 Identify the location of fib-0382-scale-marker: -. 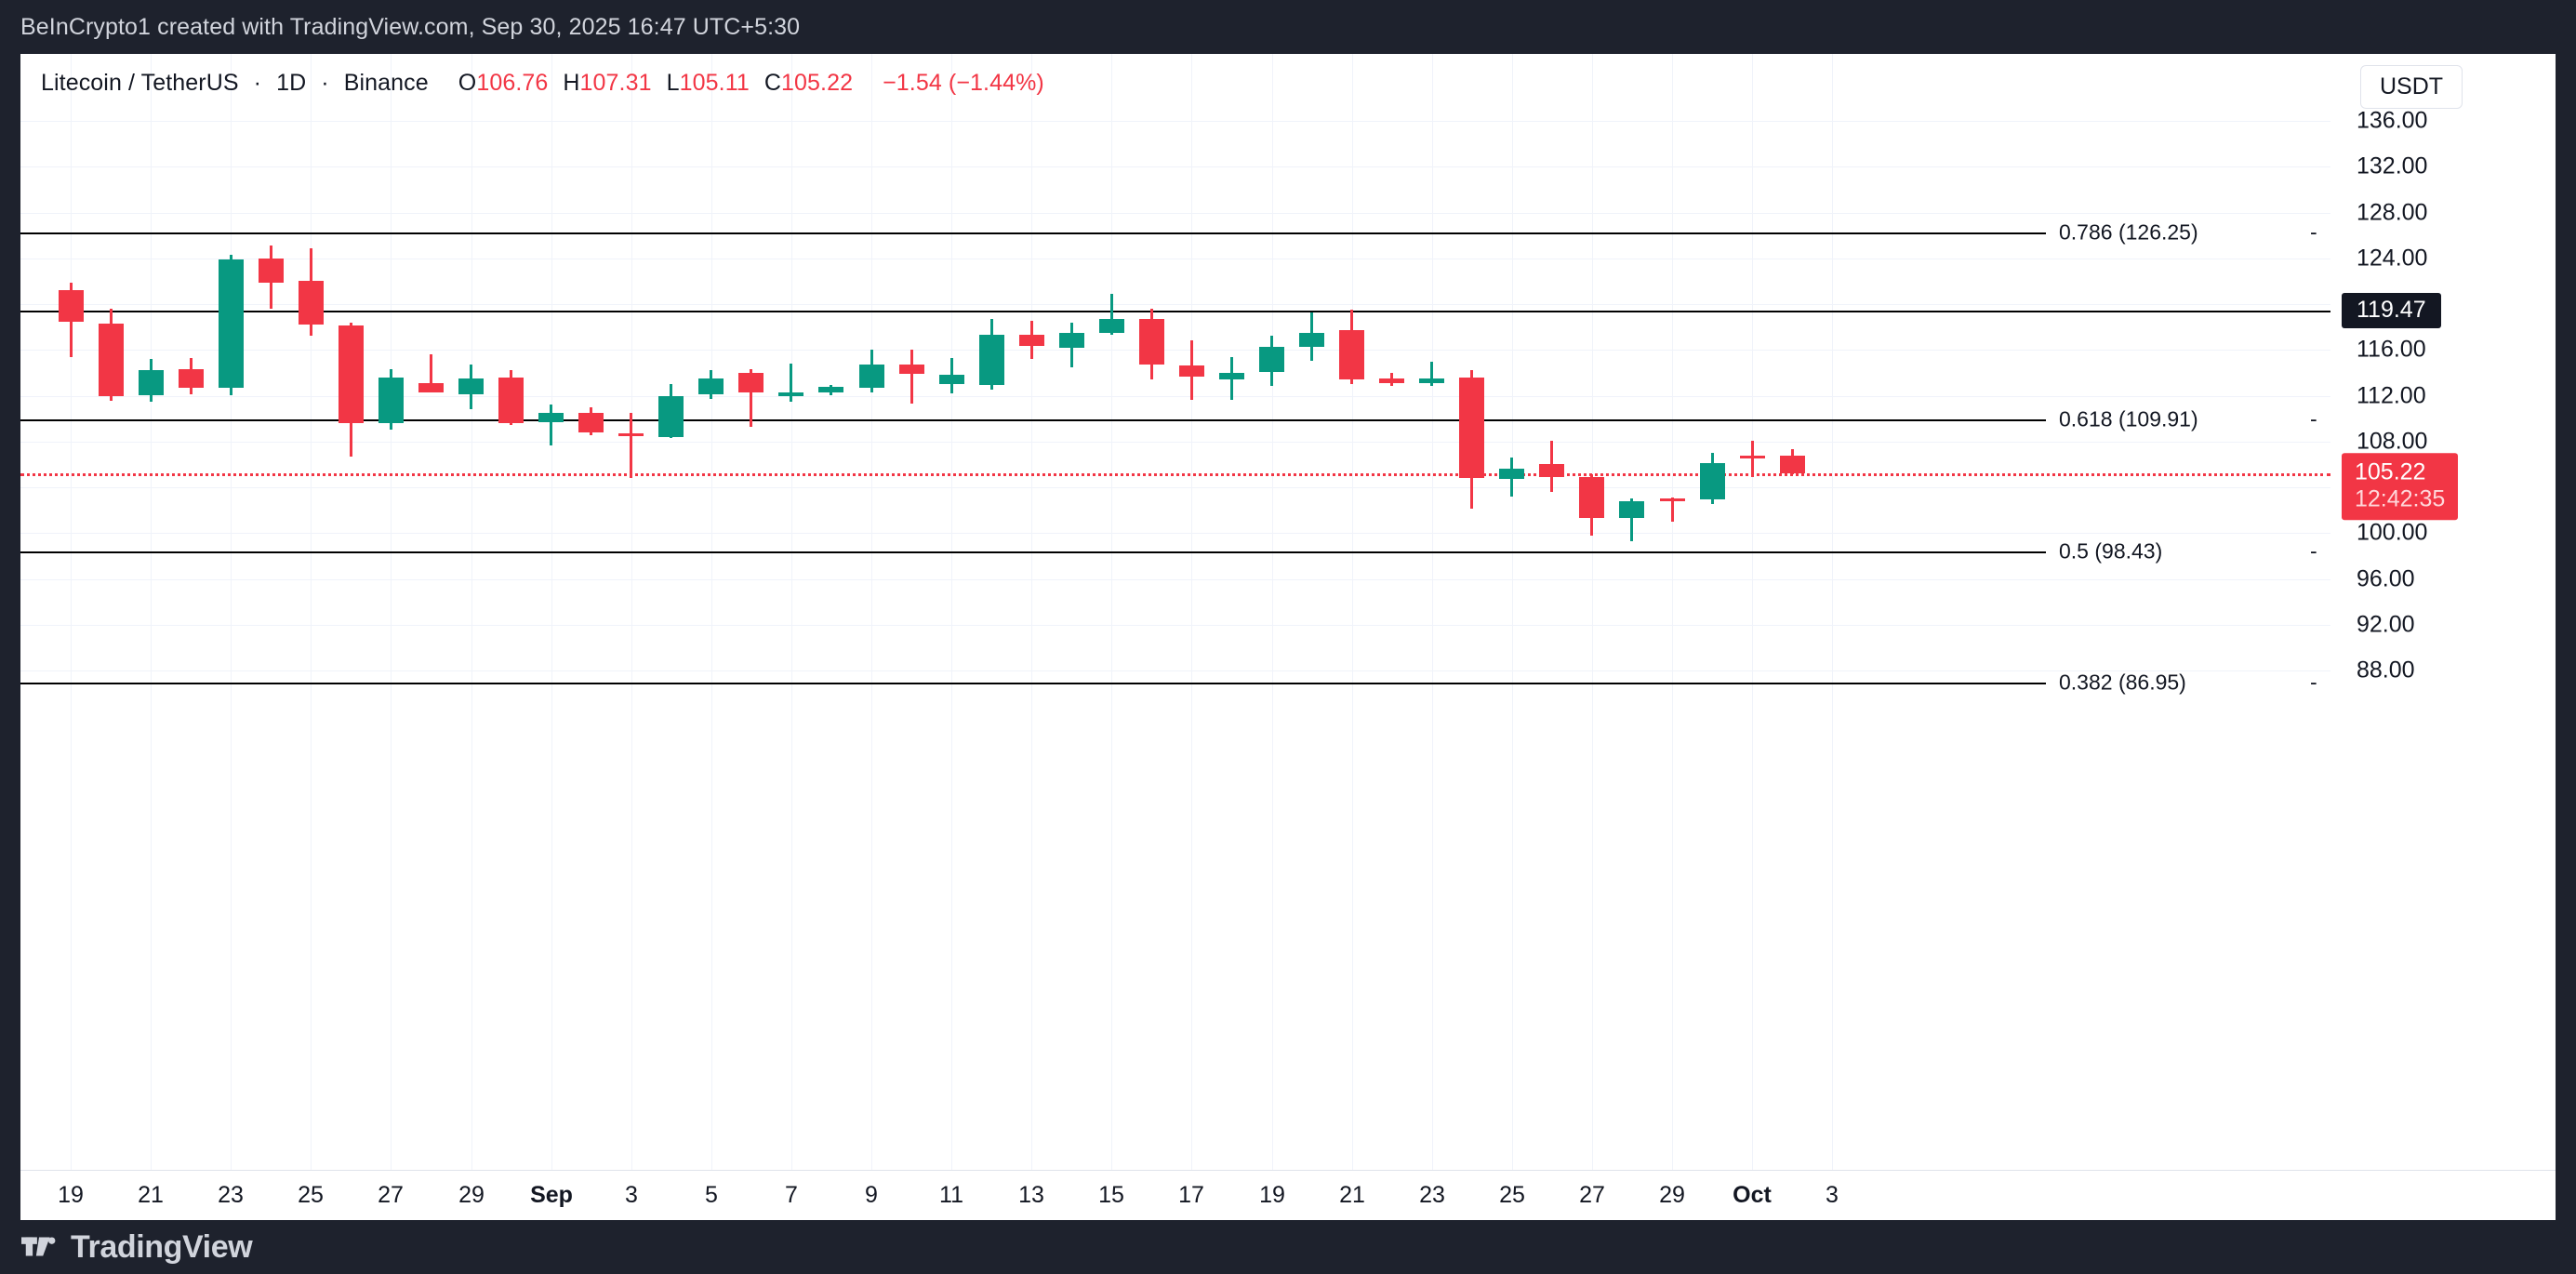
(2313, 682).